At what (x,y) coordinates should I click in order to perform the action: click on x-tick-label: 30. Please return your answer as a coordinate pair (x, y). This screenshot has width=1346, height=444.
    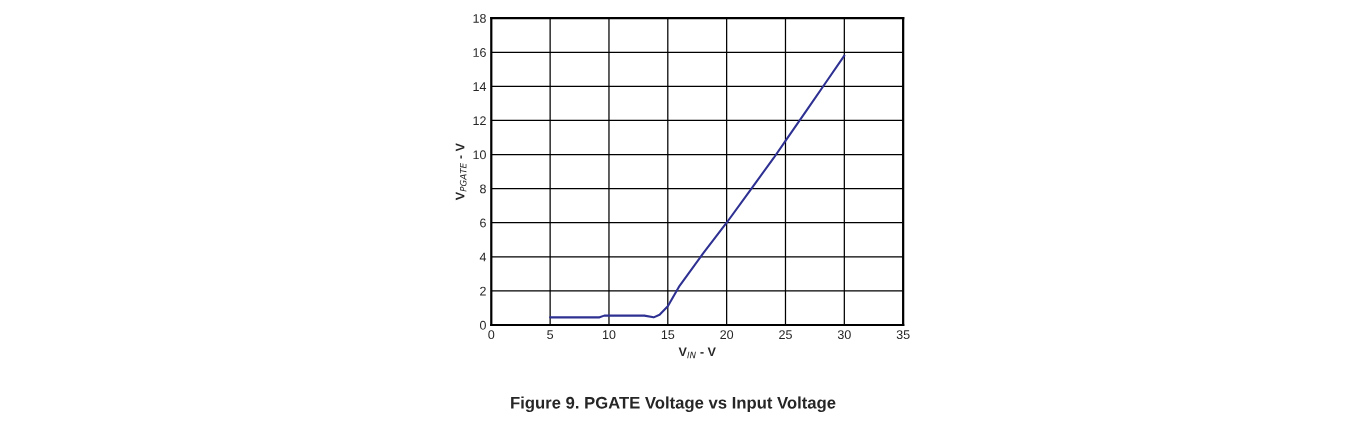
    Looking at the image, I should click on (844, 335).